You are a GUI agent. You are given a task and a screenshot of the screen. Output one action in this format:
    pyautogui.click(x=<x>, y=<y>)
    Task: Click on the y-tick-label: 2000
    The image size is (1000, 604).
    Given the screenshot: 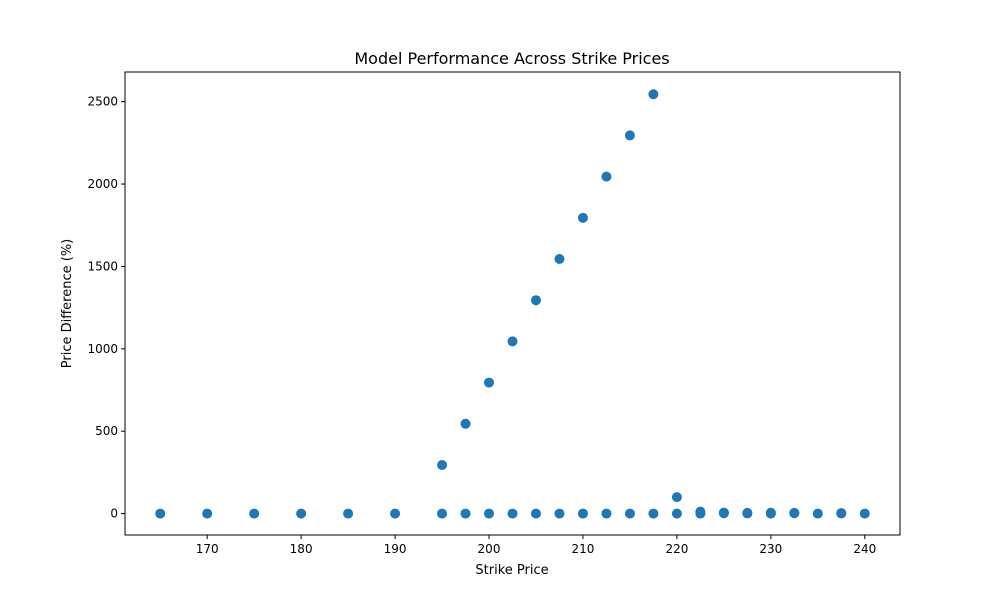 What is the action you would take?
    pyautogui.click(x=102, y=184)
    